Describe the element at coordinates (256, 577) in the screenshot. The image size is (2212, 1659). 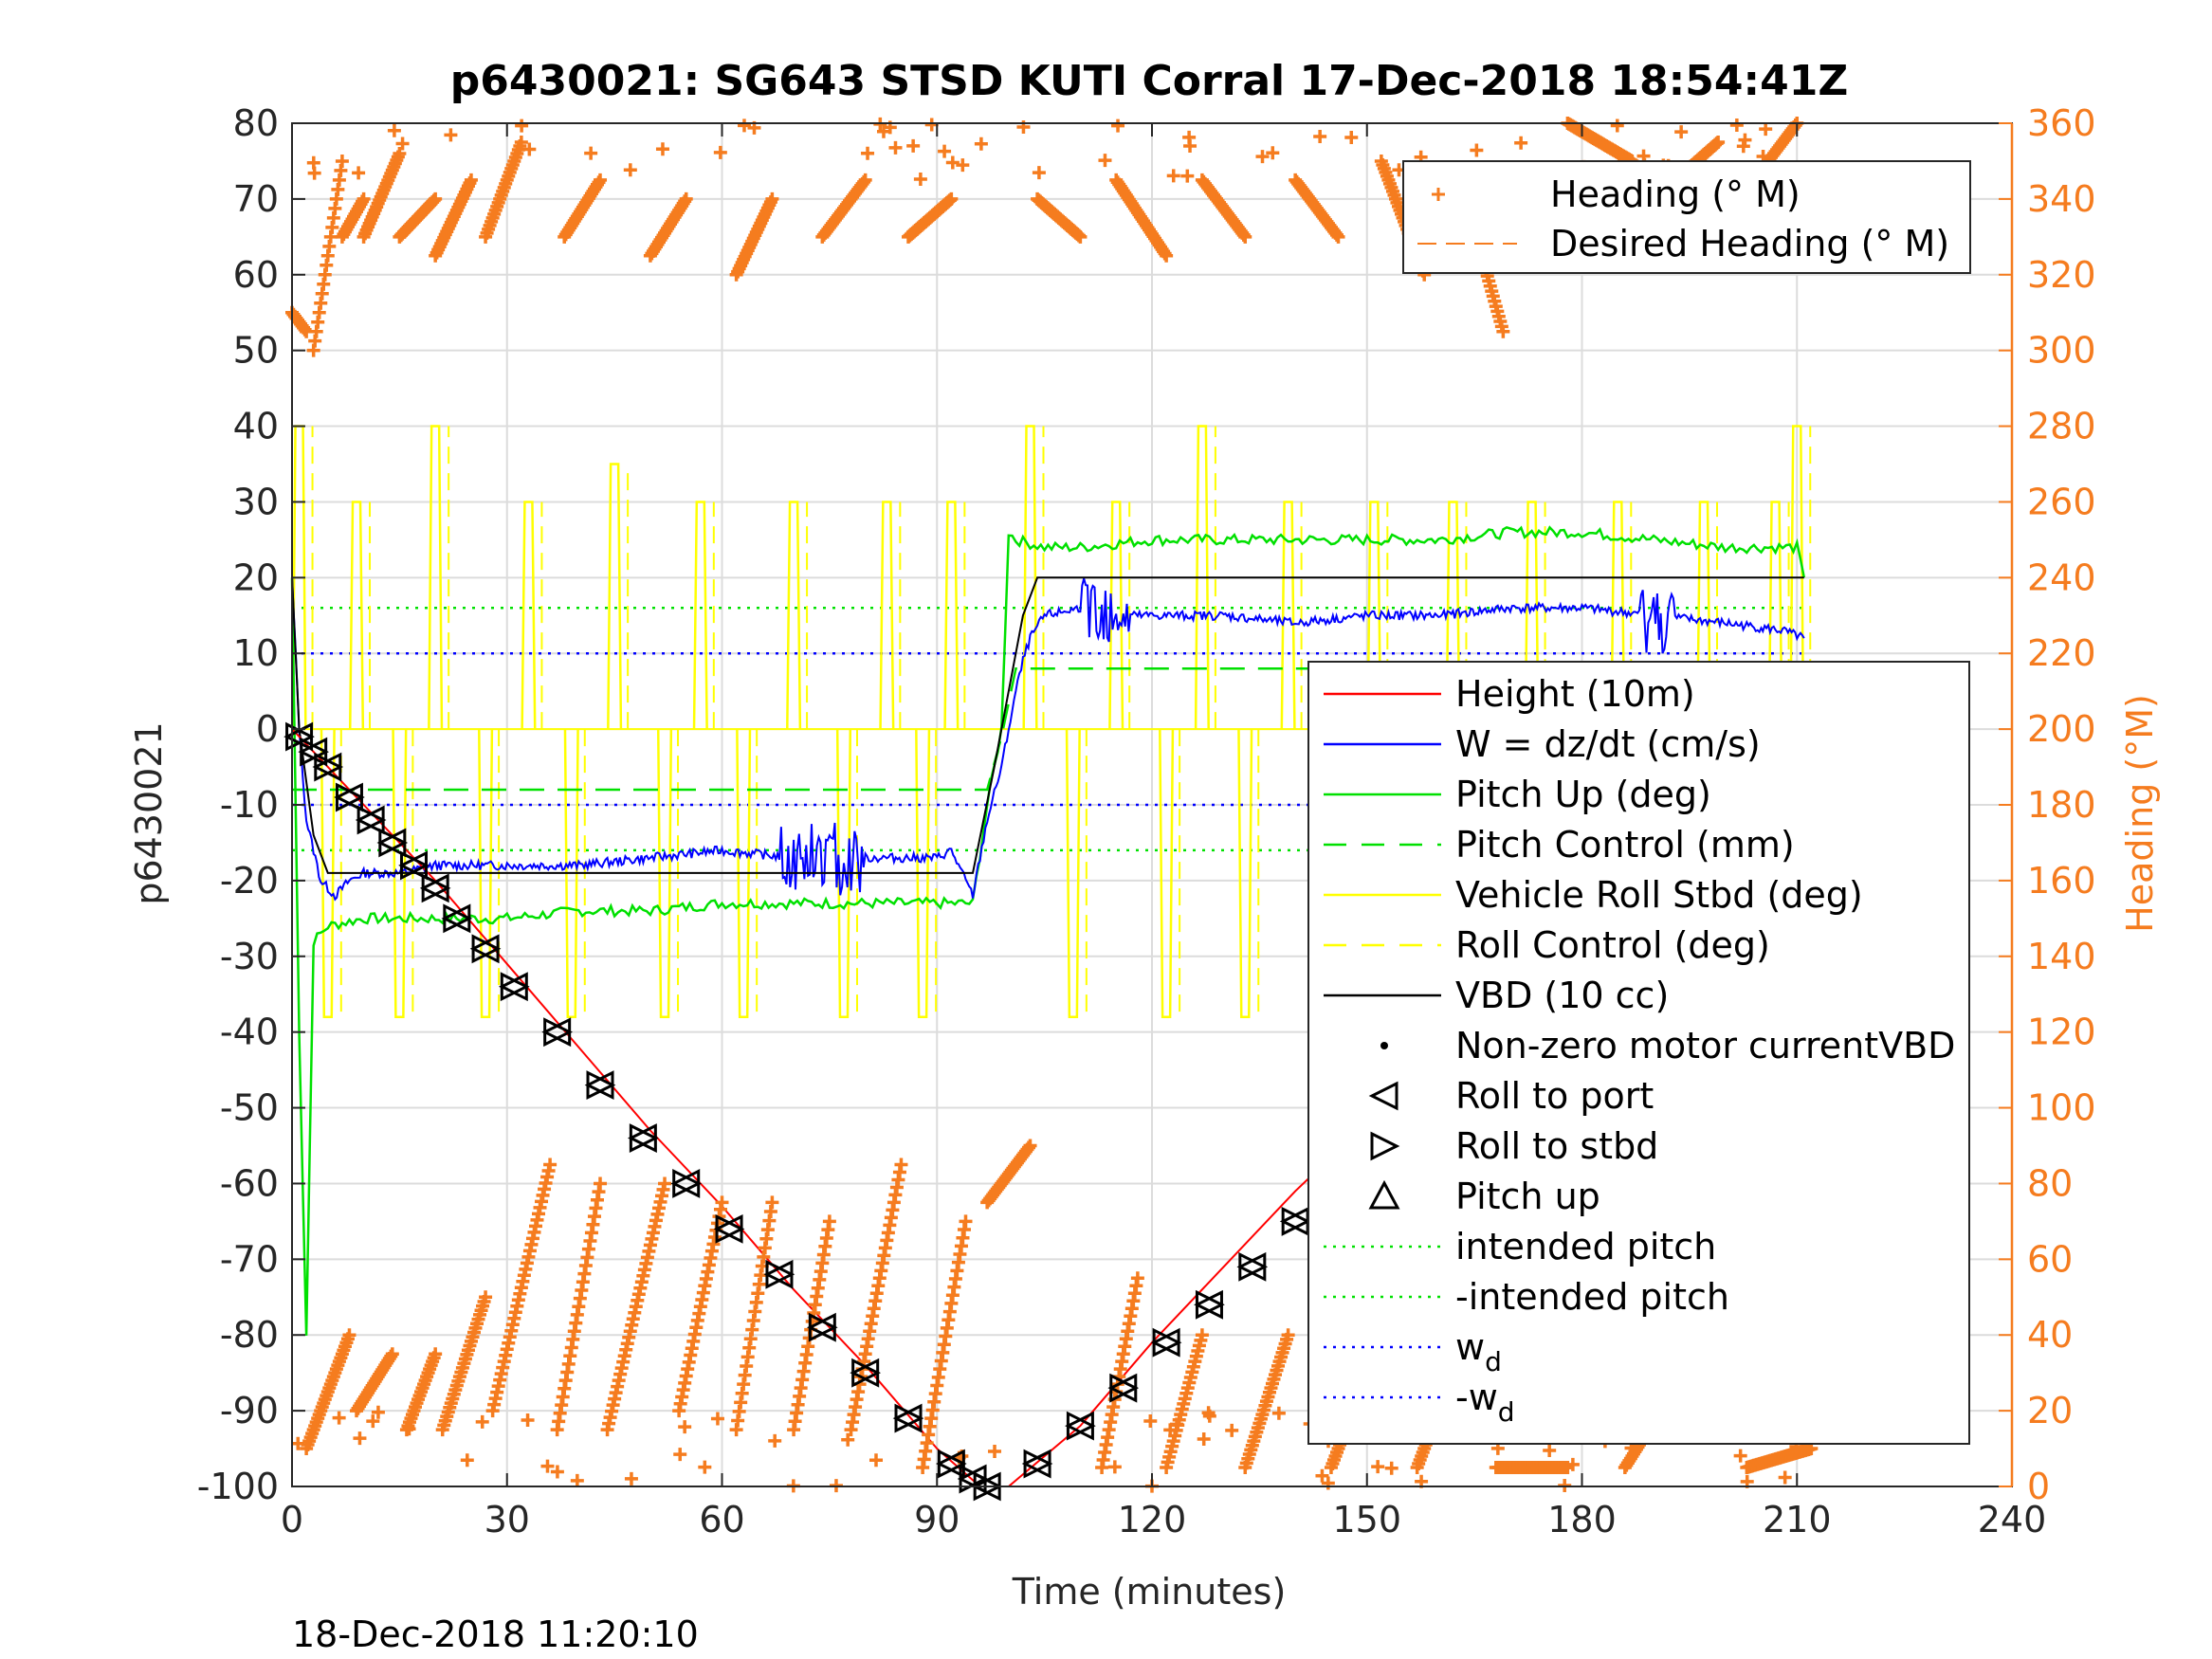
I see `y-tick-label-left: 20` at that location.